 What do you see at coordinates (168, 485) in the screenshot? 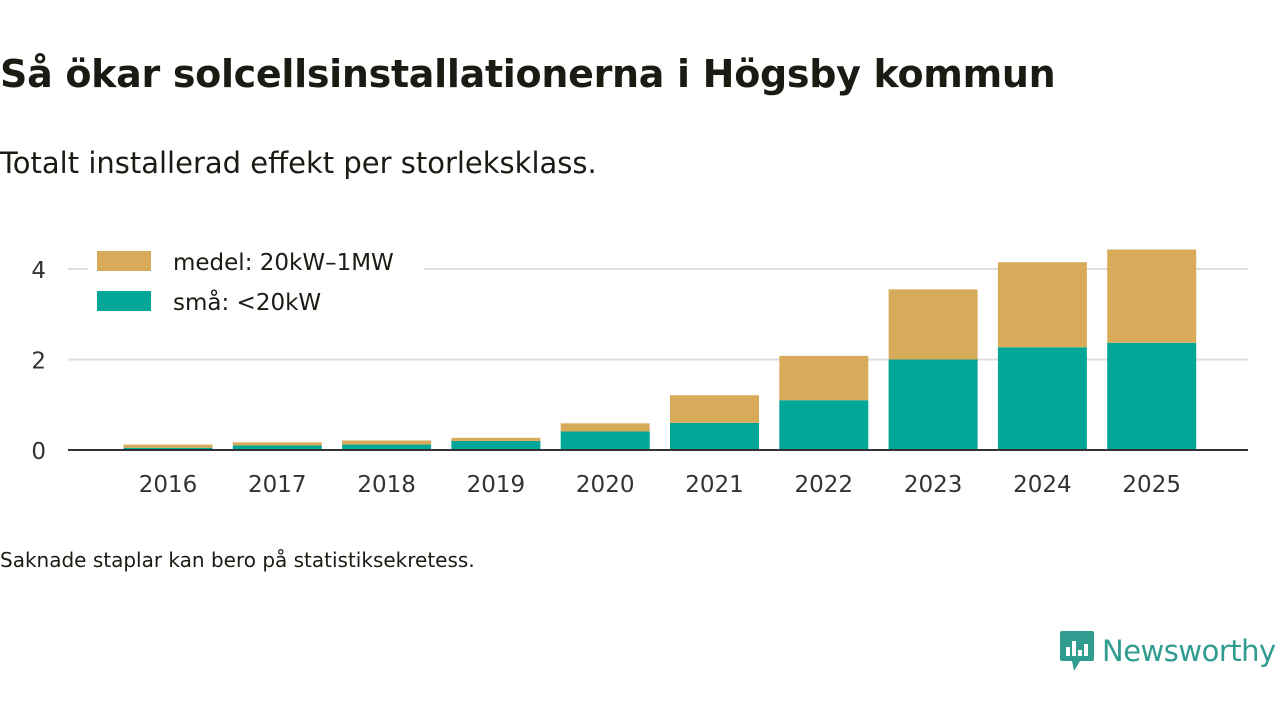
I see `x-tick-label: 2016` at bounding box center [168, 485].